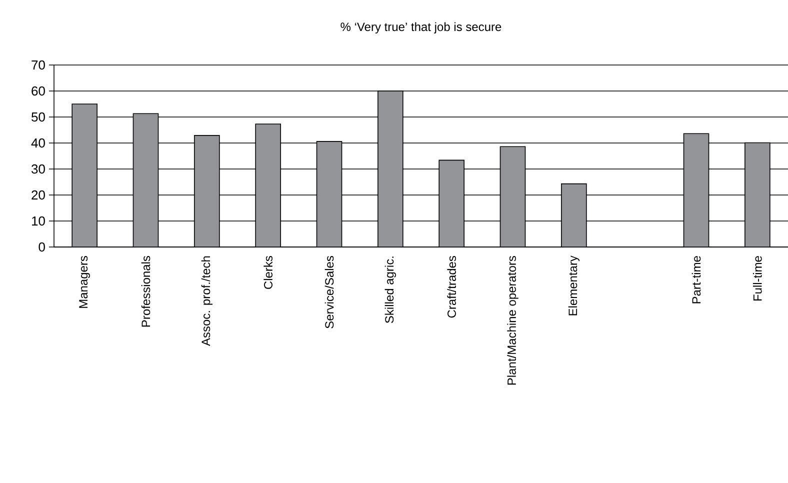 This screenshot has width=788, height=483. I want to click on x-tick-label: Craft/trades, so click(451, 287).